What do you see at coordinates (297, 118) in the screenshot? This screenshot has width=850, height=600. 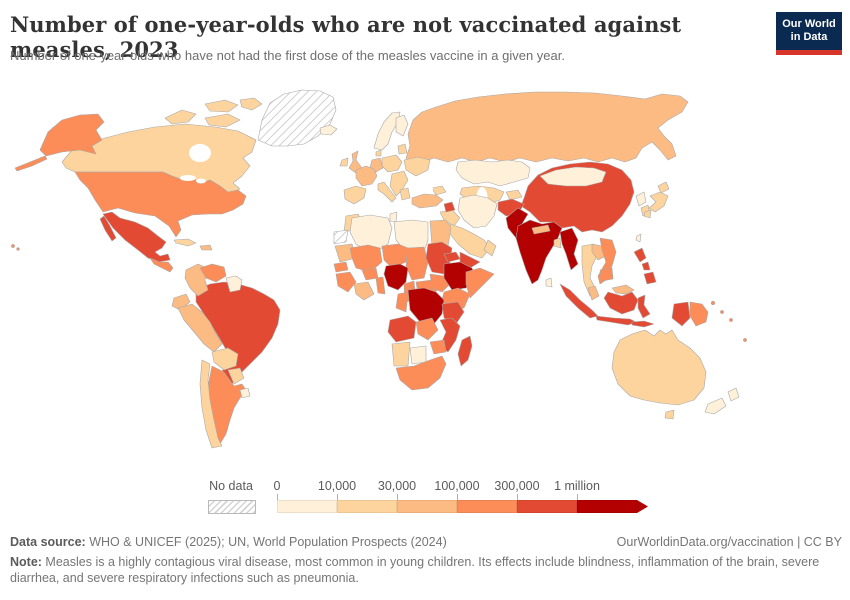 I see `country-greenland` at bounding box center [297, 118].